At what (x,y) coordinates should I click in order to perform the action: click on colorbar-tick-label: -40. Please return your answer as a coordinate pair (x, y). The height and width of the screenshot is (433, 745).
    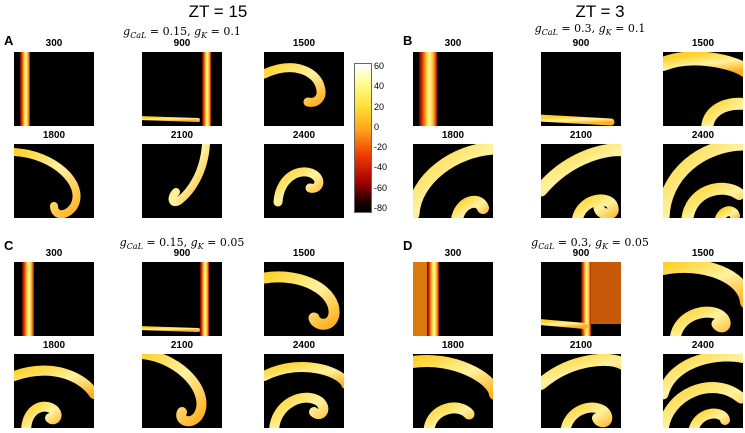
    Looking at the image, I should click on (381, 167).